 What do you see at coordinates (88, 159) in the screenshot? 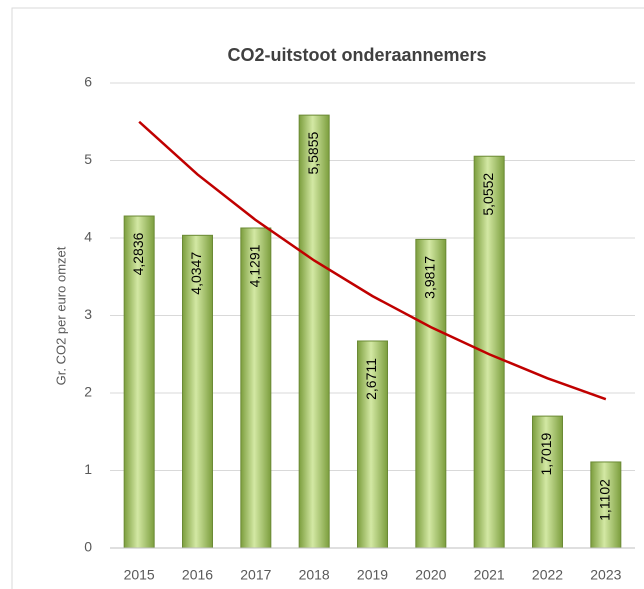
I see `y-tick-label: 5` at bounding box center [88, 159].